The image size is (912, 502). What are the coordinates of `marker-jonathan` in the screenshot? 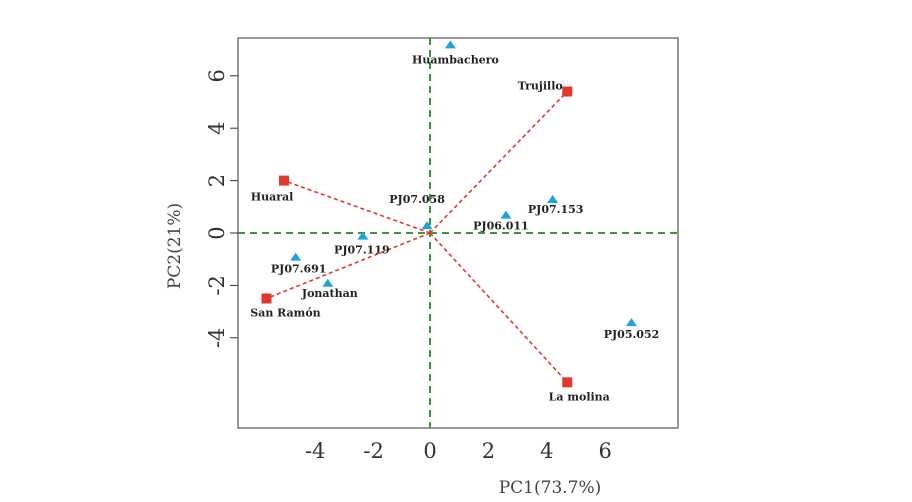 It's located at (328, 282).